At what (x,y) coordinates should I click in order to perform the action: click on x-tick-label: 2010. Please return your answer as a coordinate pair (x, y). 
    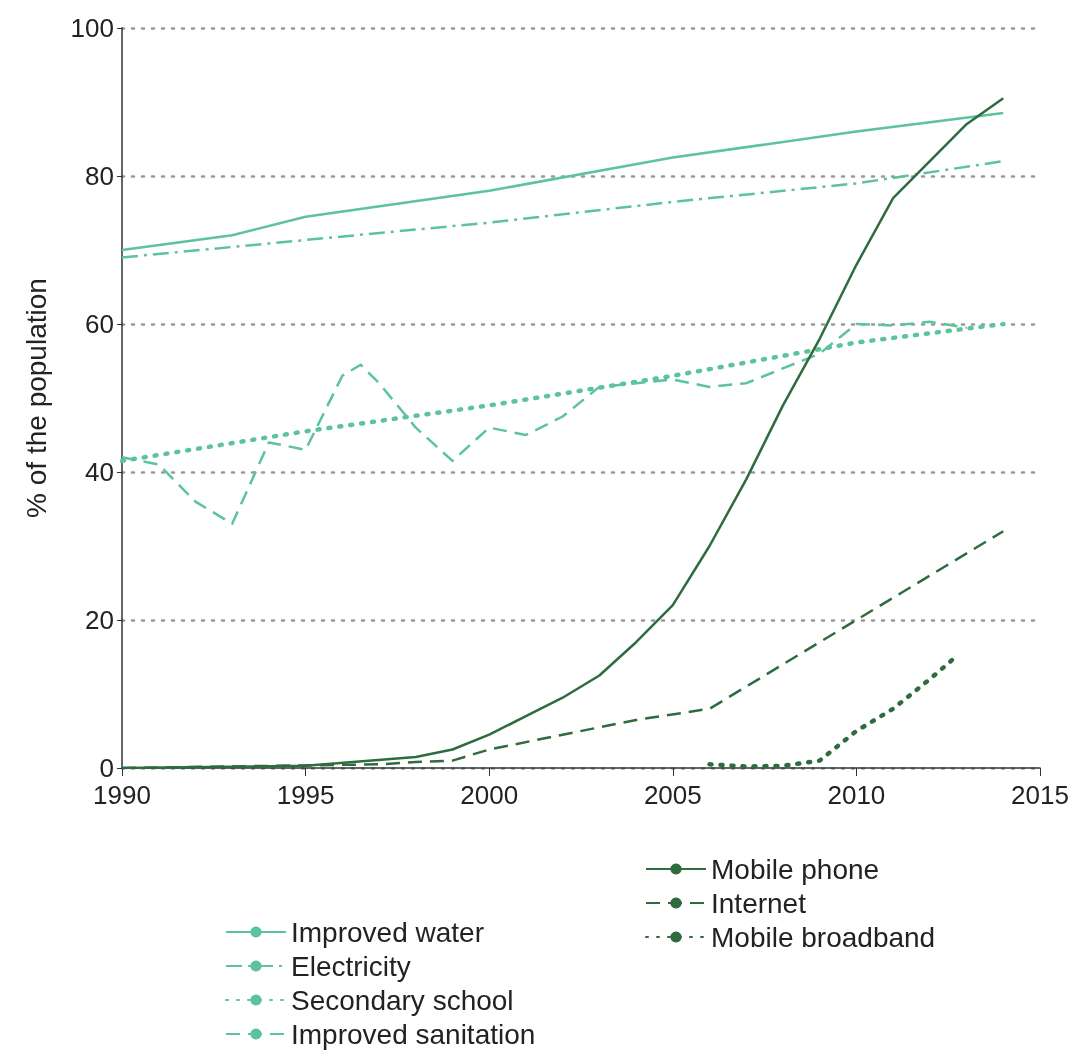
    Looking at the image, I should click on (856, 795).